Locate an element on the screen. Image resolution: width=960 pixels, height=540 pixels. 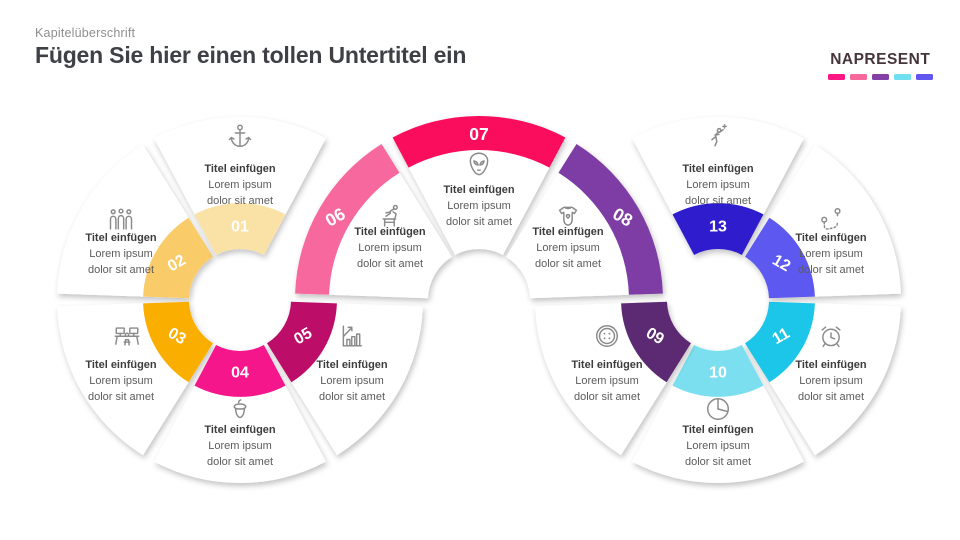
segment-11-number: 11 is located at coordinates (781, 336).